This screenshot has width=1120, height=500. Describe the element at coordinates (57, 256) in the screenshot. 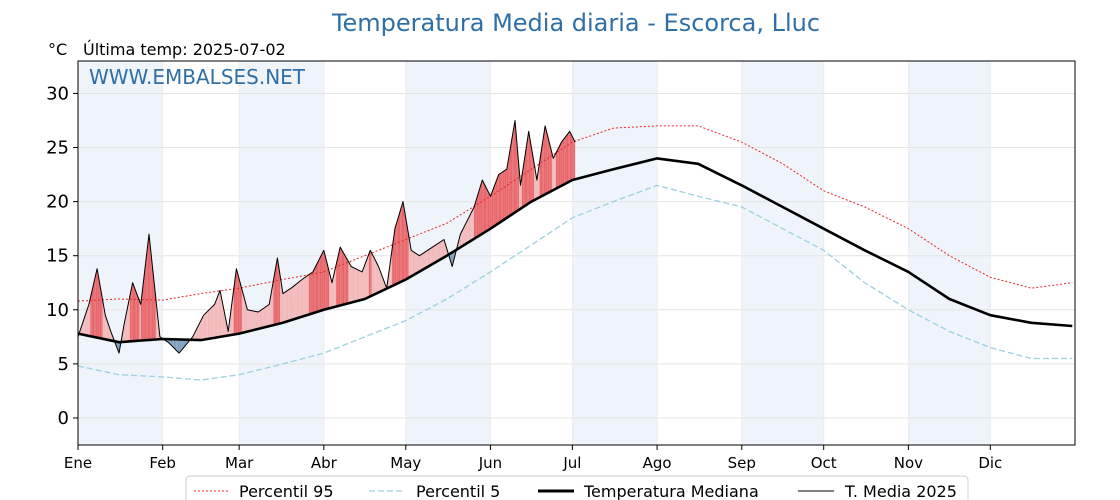

I see `y-tick-label: 15` at that location.